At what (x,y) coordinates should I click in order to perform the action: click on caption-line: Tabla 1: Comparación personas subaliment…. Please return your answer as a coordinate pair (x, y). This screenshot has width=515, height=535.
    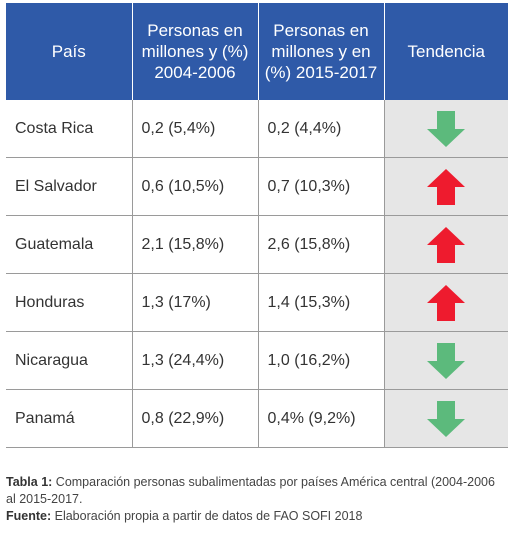
    Looking at the image, I should click on (257, 491).